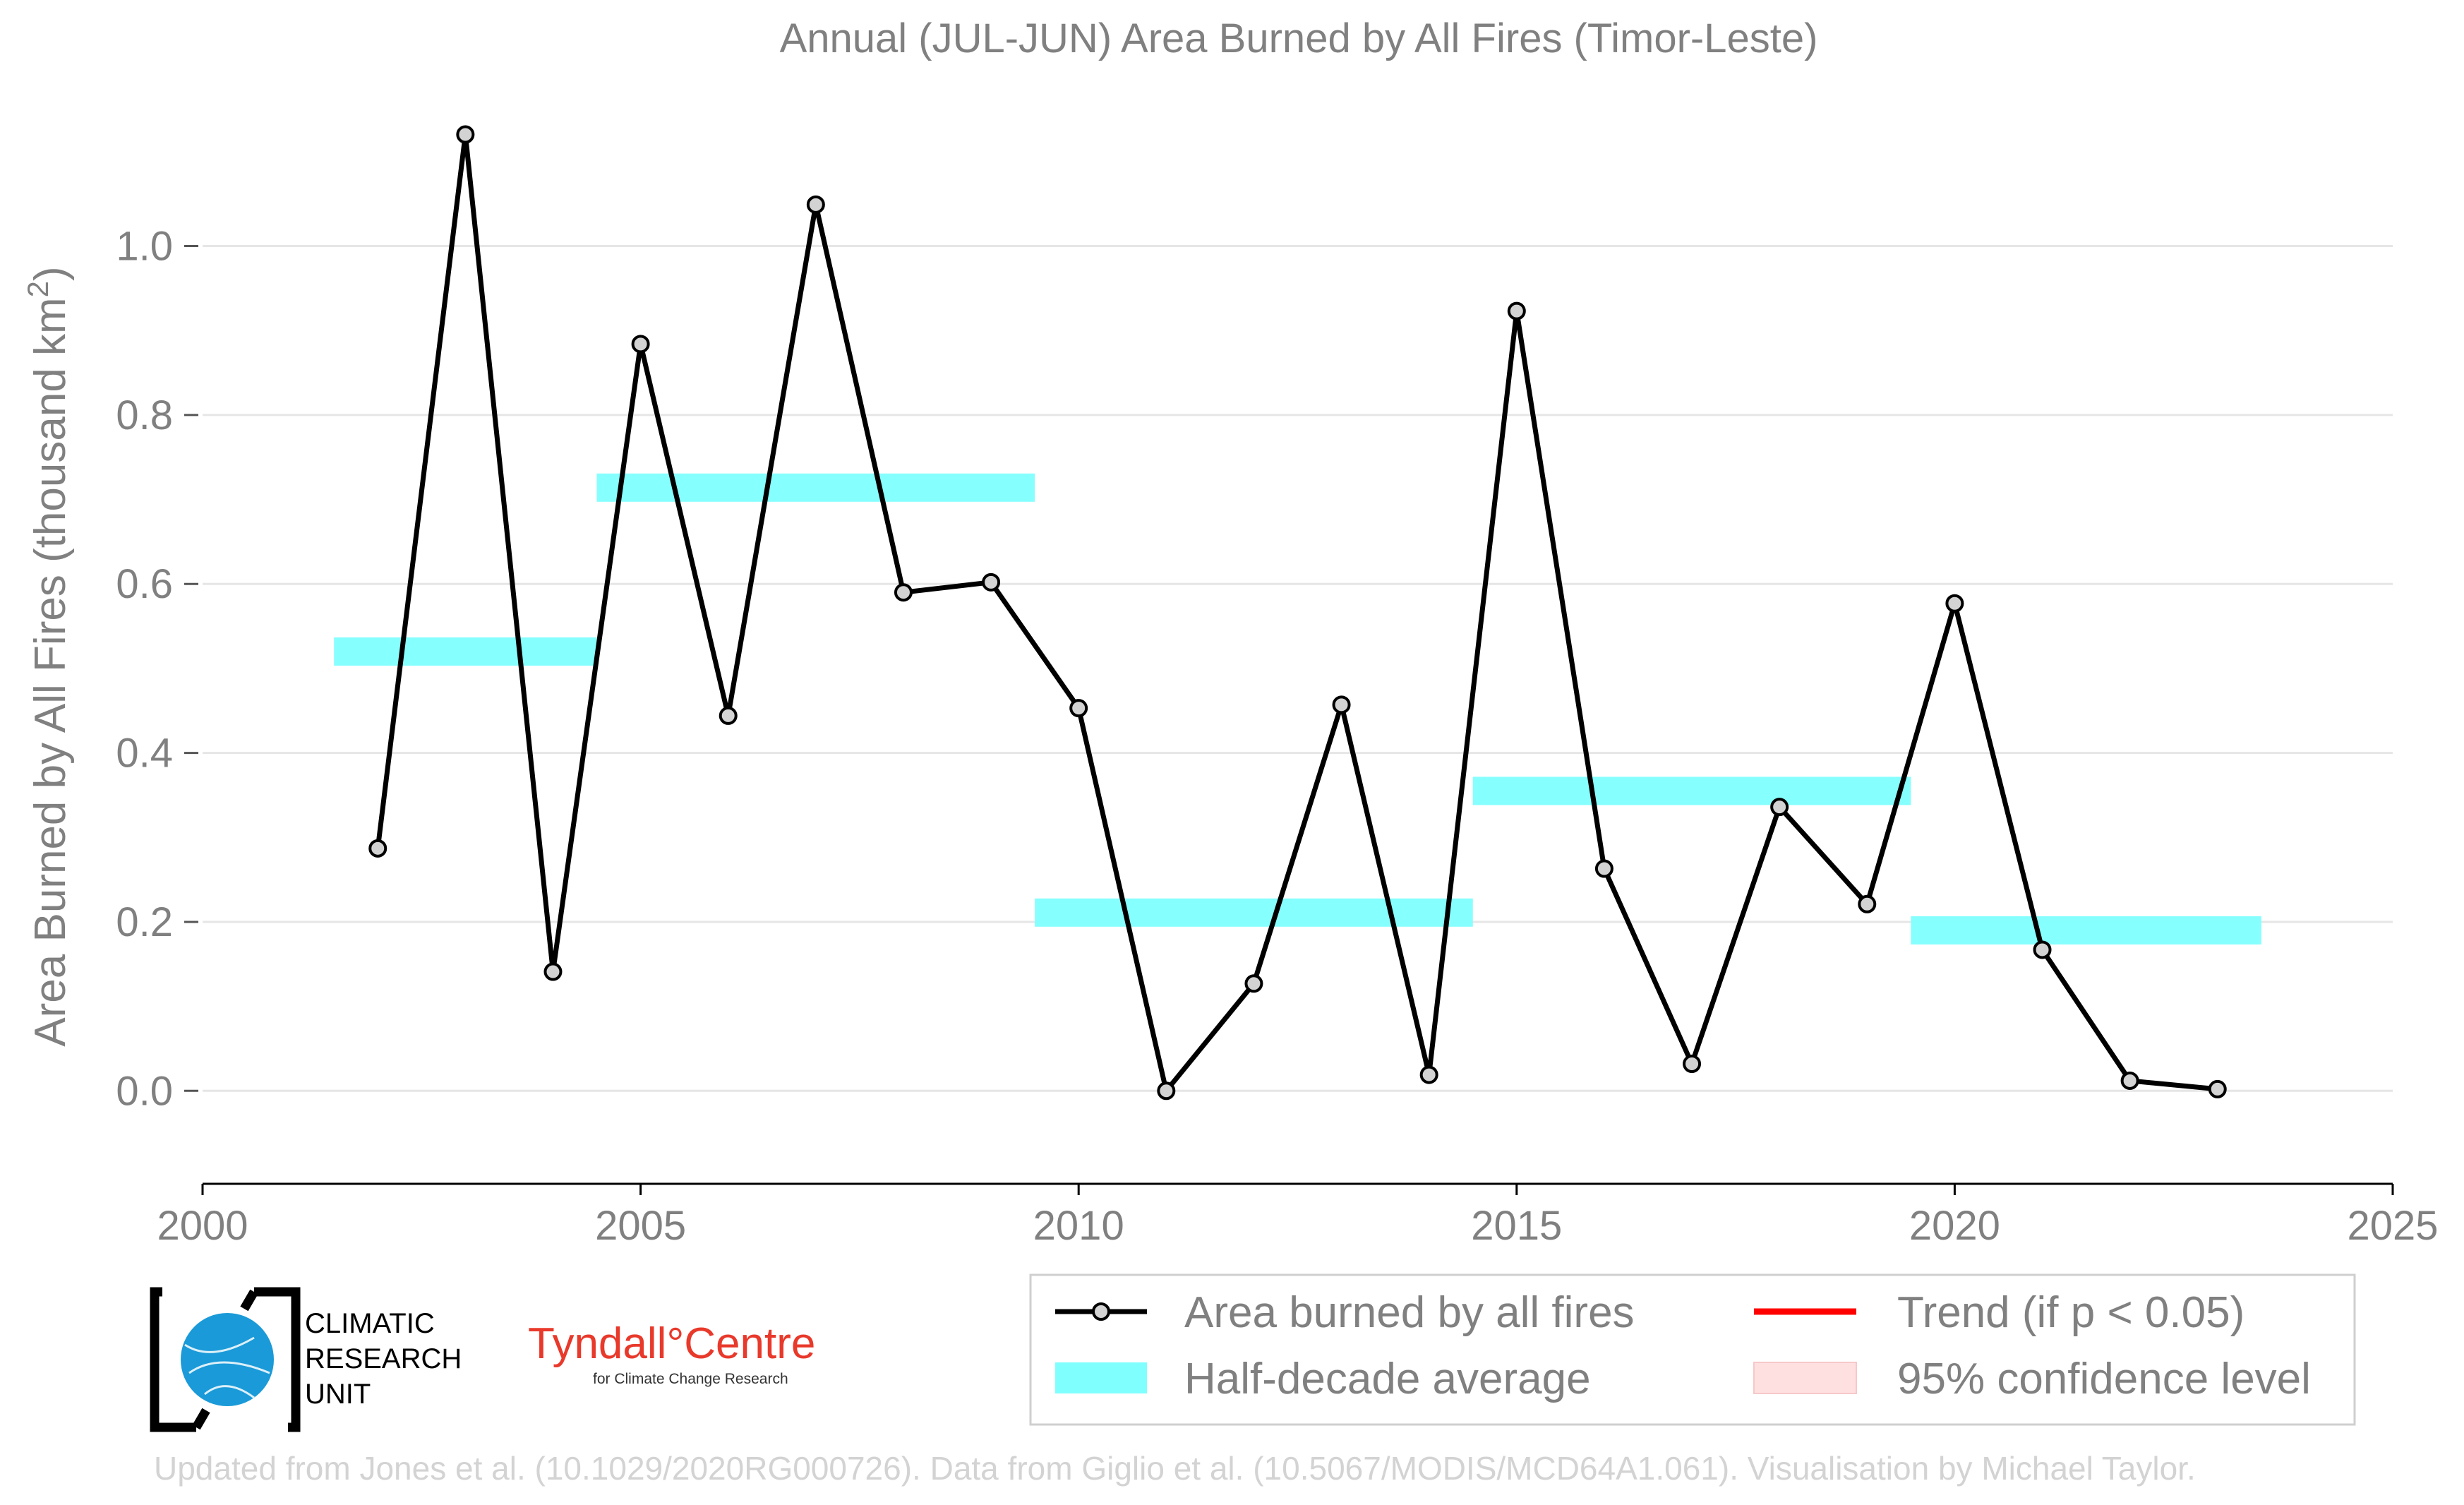 This screenshot has height=1505, width=2464. Describe the element at coordinates (144, 584) in the screenshot. I see `y-tick-label: 0.6` at that location.